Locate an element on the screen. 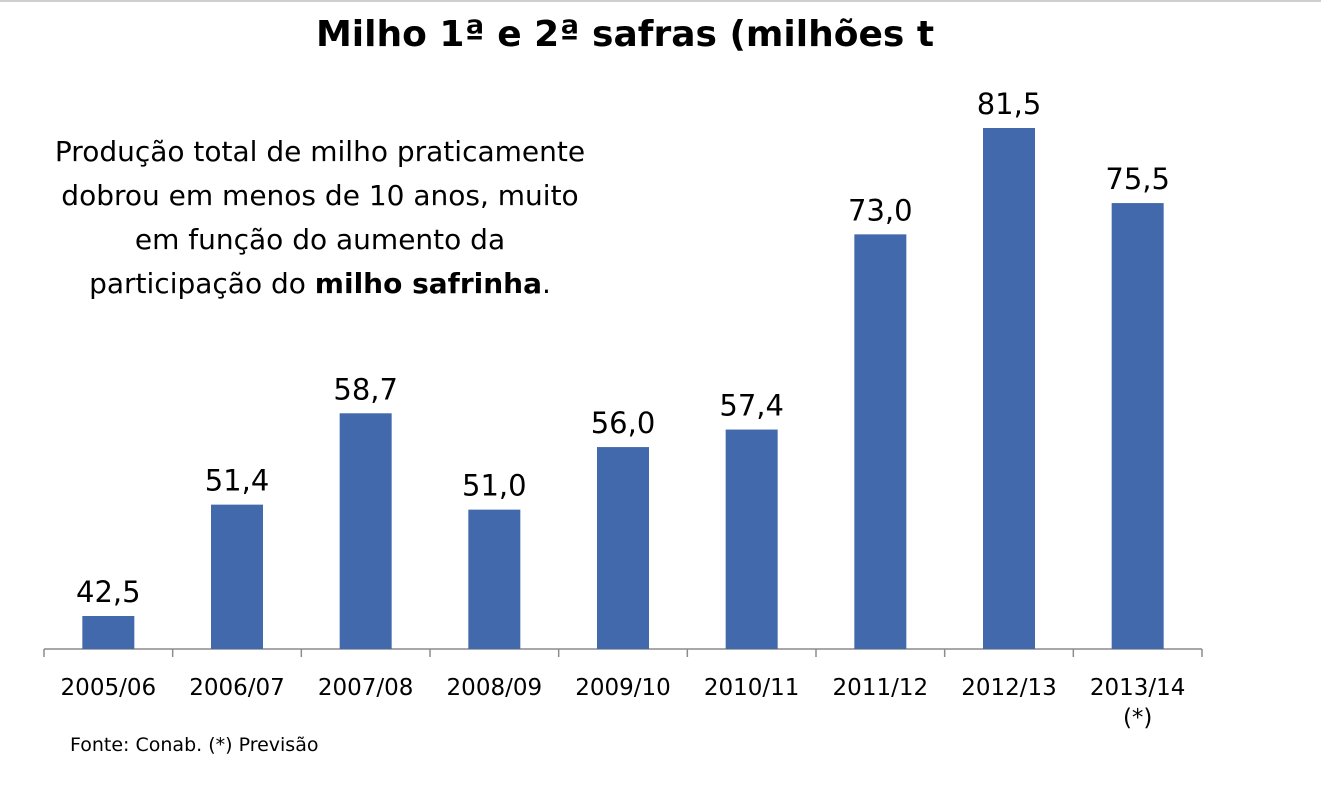  data-label: 42,5 is located at coordinates (108, 592).